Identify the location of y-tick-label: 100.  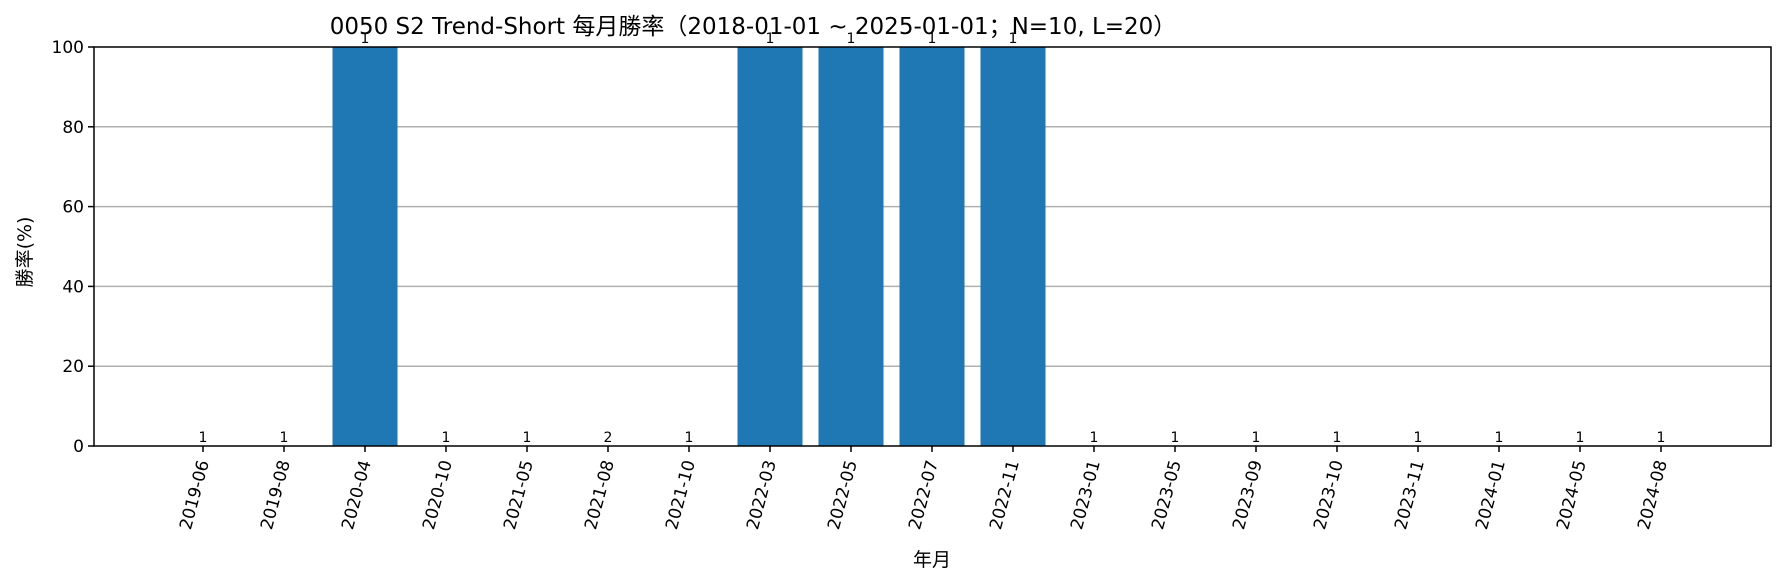
(68, 48).